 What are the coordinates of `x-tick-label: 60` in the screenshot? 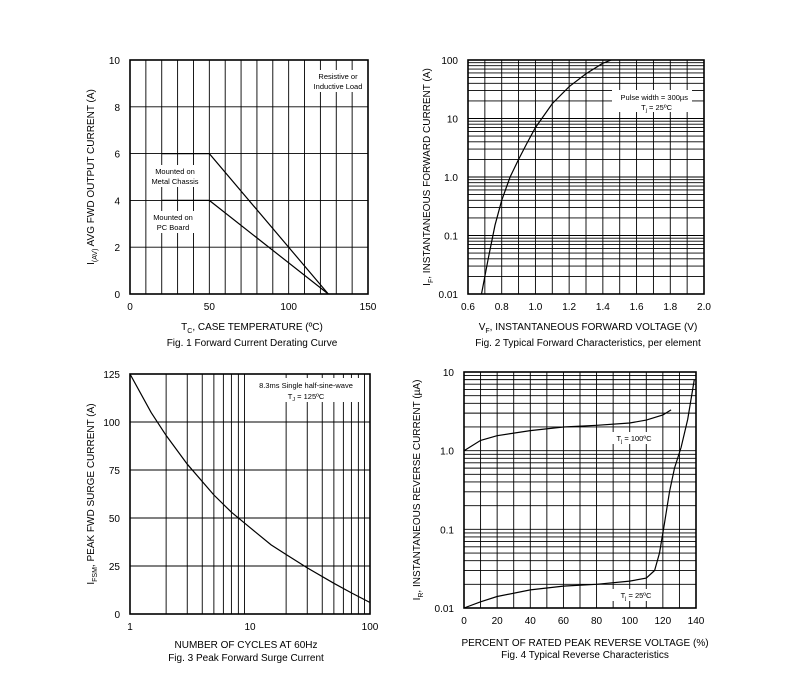 It's located at (564, 621).